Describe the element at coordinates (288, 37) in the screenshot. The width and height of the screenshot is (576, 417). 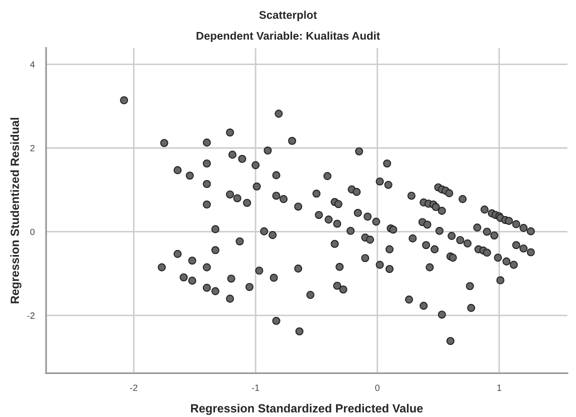
I see `chart-subtitle: Dependent Variable: Kualitas Audit` at that location.